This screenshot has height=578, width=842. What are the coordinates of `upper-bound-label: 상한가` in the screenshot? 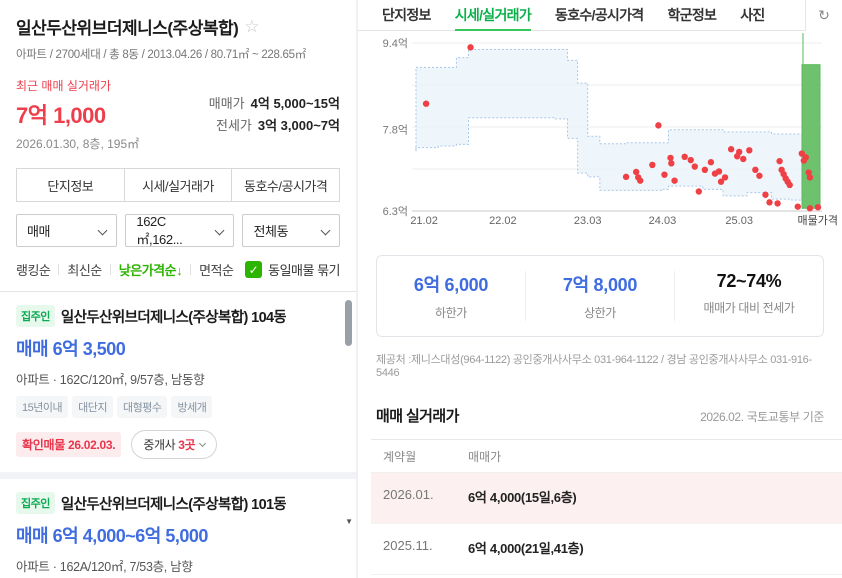 It's located at (600, 313).